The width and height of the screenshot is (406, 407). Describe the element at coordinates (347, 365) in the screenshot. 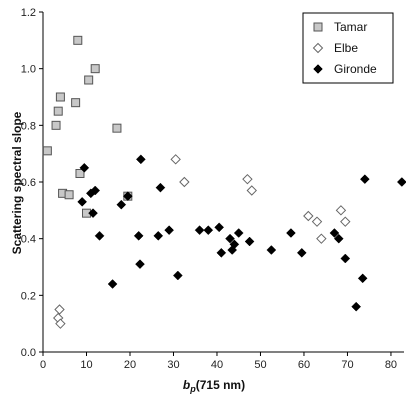

I see `x-tick-label: 70` at that location.